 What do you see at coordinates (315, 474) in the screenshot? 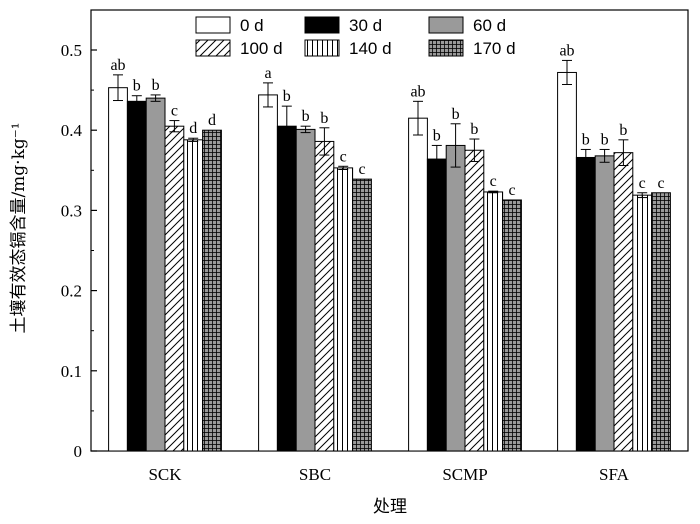
I see `x-tick-label: SBC` at bounding box center [315, 474].